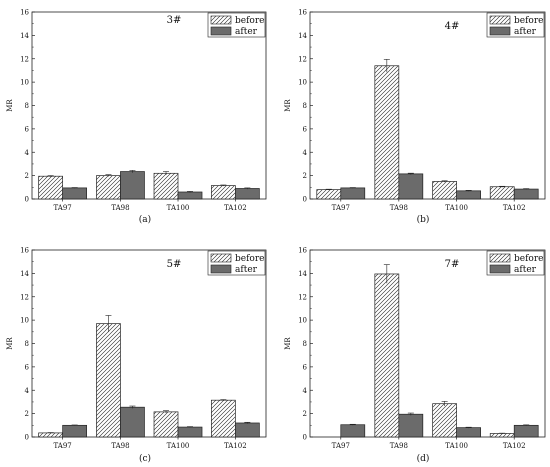  I want to click on panel-label: (d), so click(423, 458).